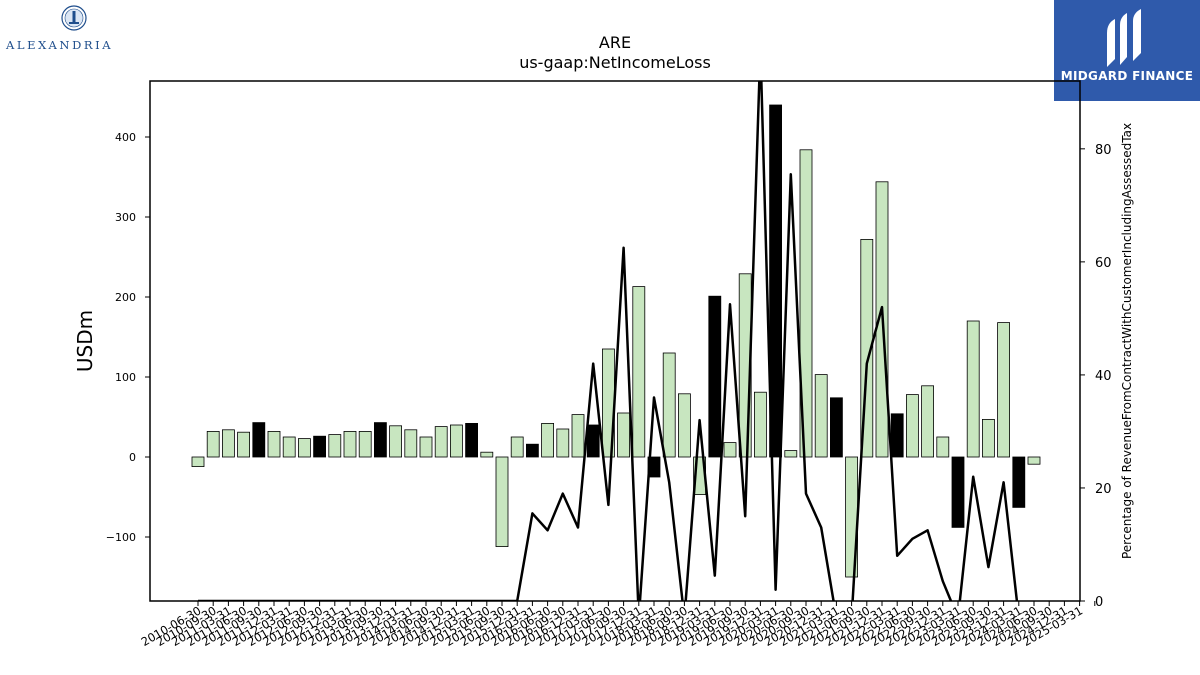 The height and width of the screenshot is (675, 1200). What do you see at coordinates (615, 62) in the screenshot?
I see `chart-subtitle: us-gaap:NetIncomeLoss` at bounding box center [615, 62].